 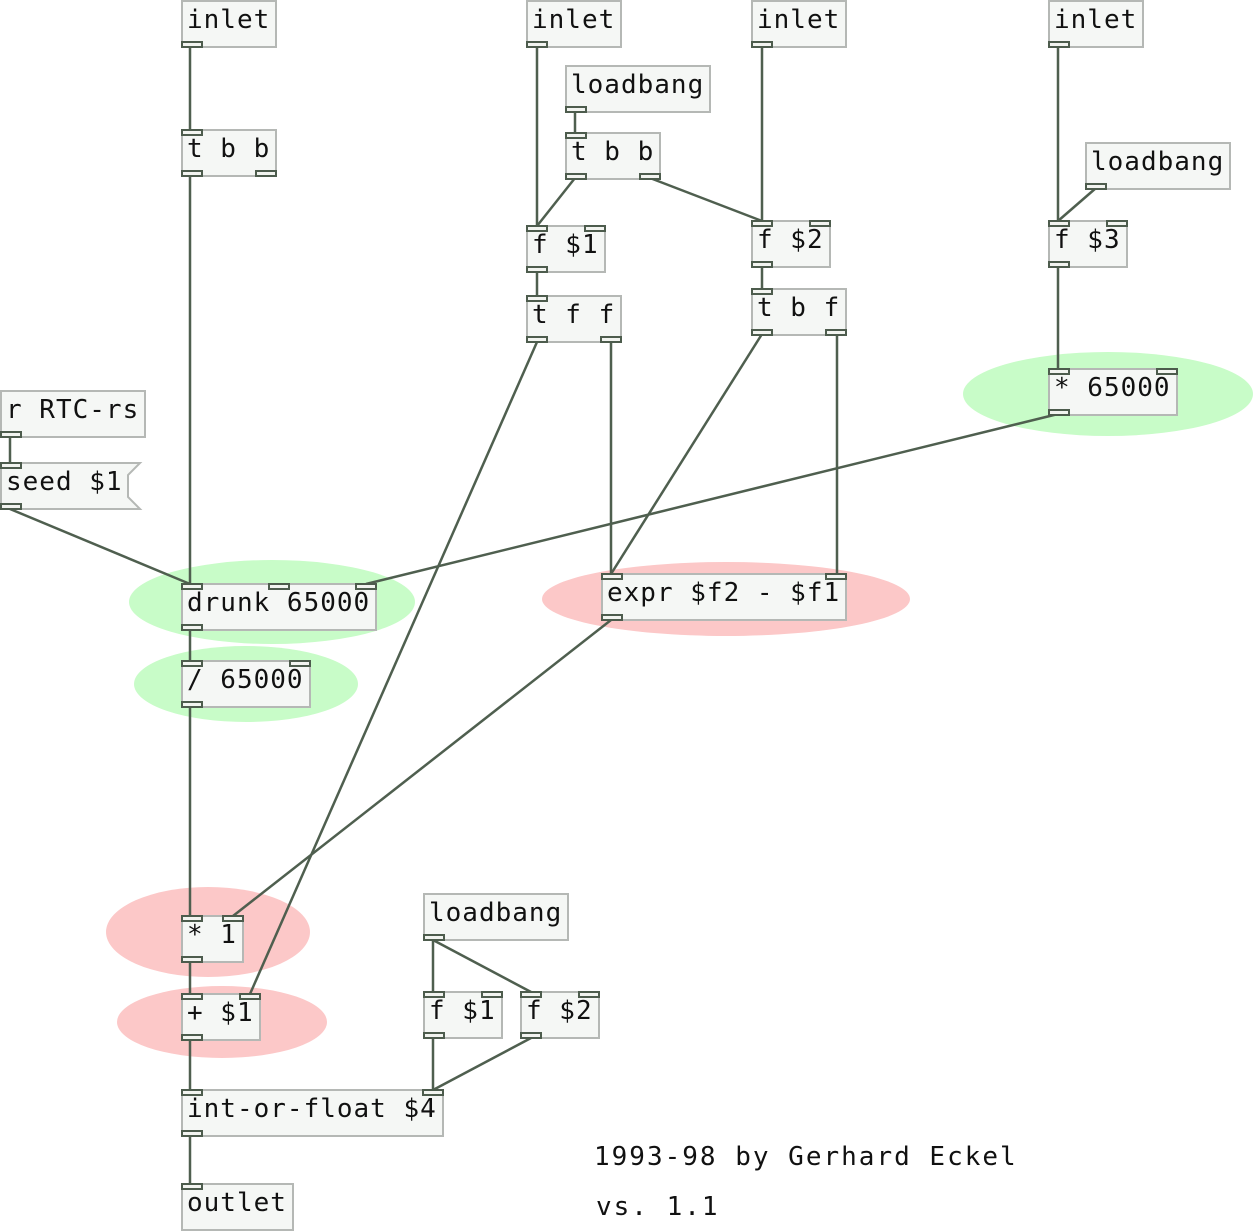 What do you see at coordinates (1087, 240) in the screenshot?
I see `object-label: f $3` at bounding box center [1087, 240].